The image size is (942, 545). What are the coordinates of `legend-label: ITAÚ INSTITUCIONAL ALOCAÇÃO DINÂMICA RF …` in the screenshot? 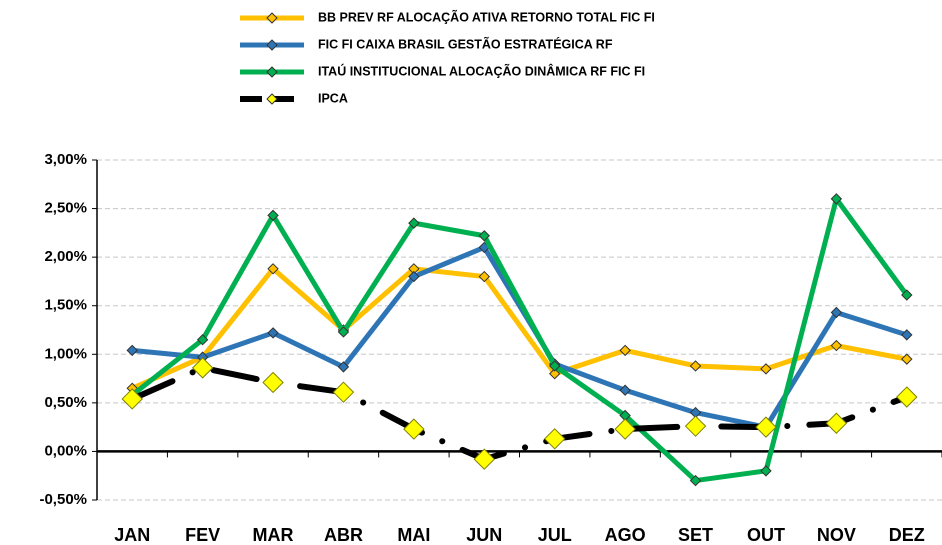 It's located at (481, 70).